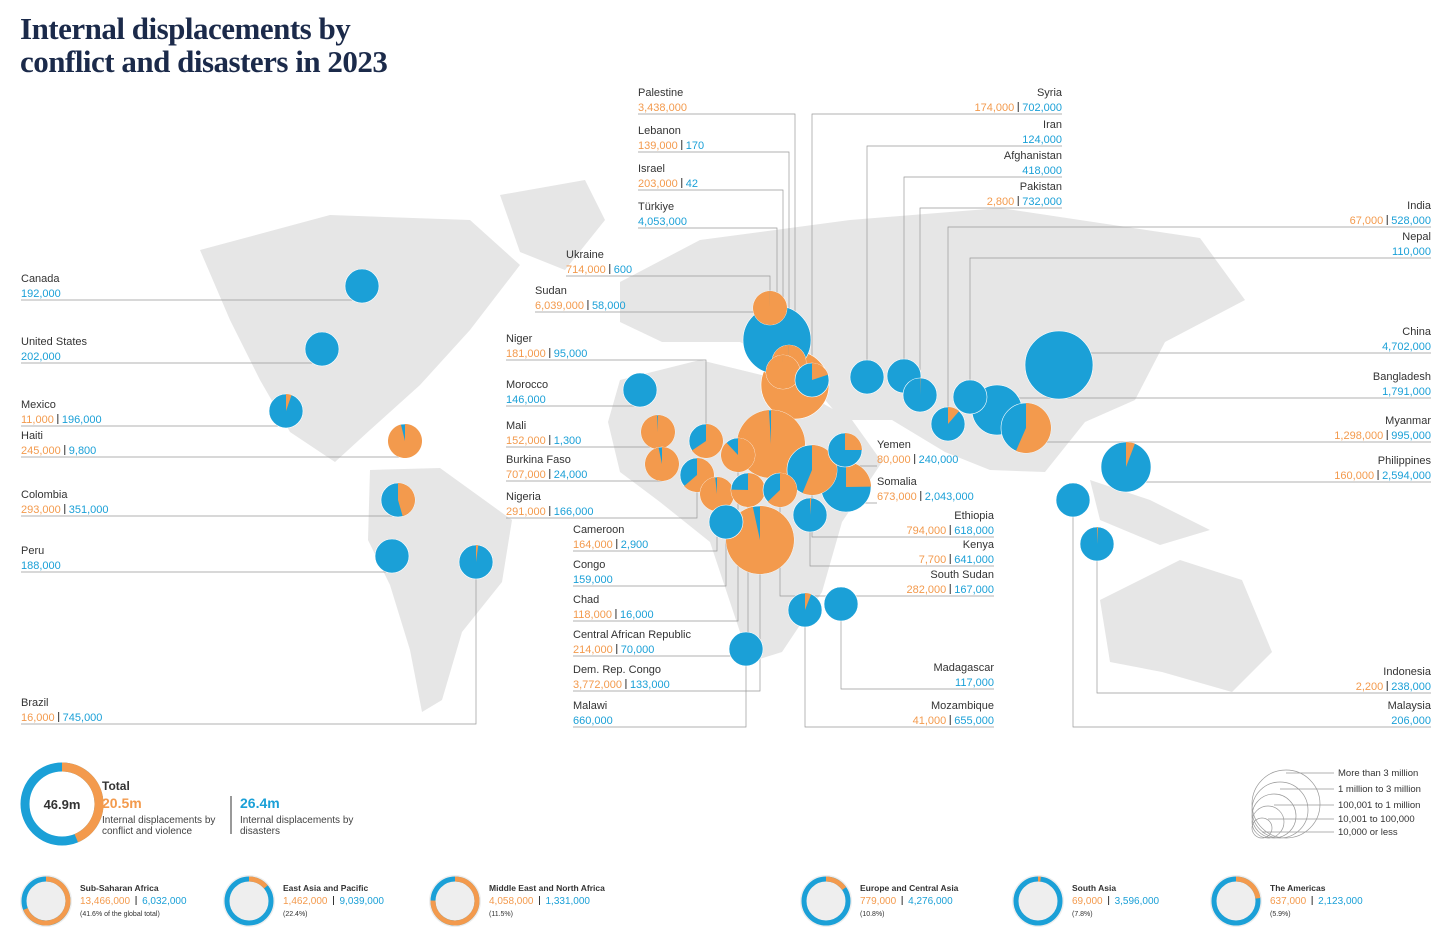  Describe the element at coordinates (586, 270) in the screenshot. I see `value-label: 714,000` at that location.